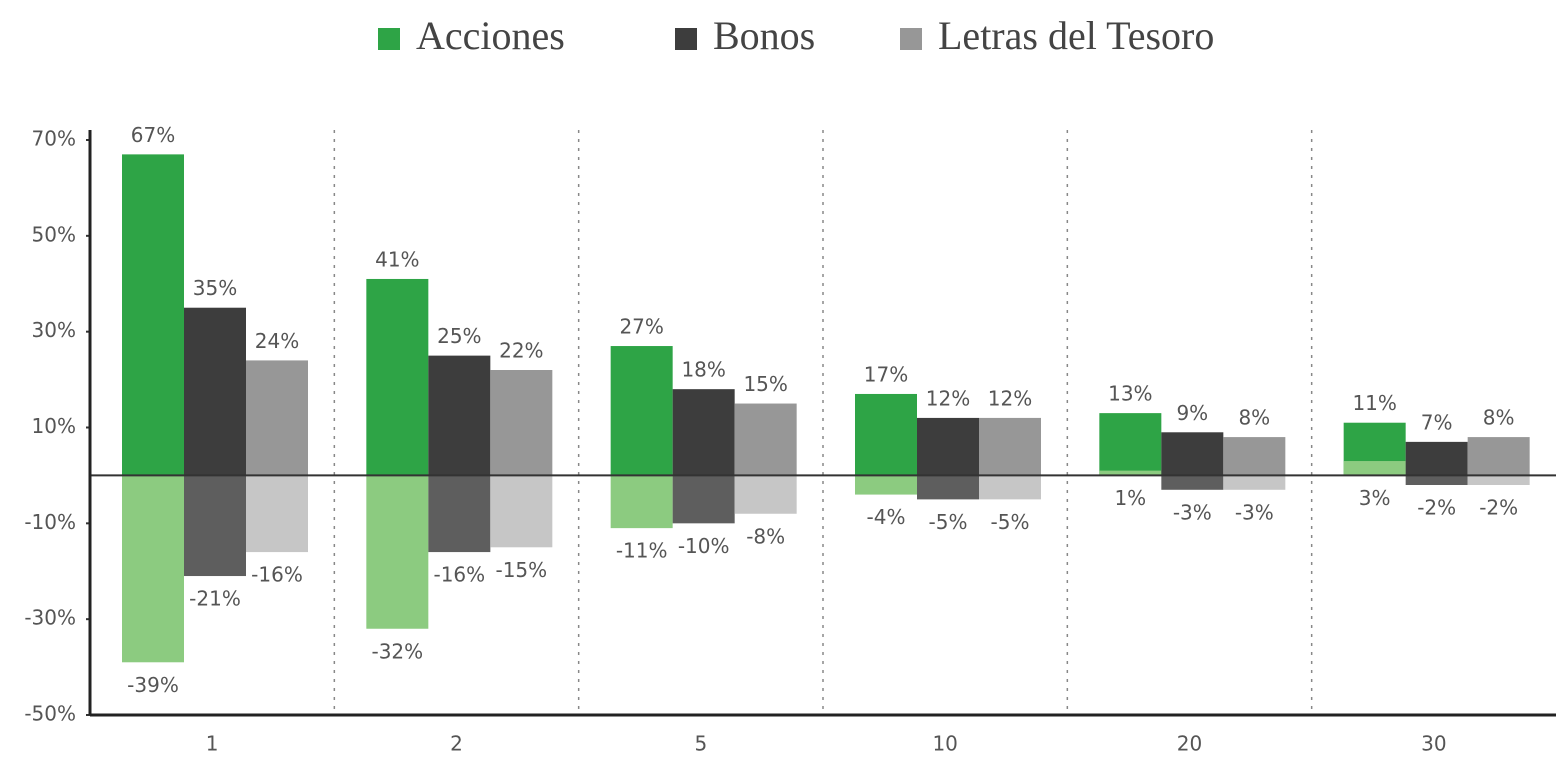 The width and height of the screenshot is (1556, 758). What do you see at coordinates (765, 384) in the screenshot?
I see `value-label: 15%` at bounding box center [765, 384].